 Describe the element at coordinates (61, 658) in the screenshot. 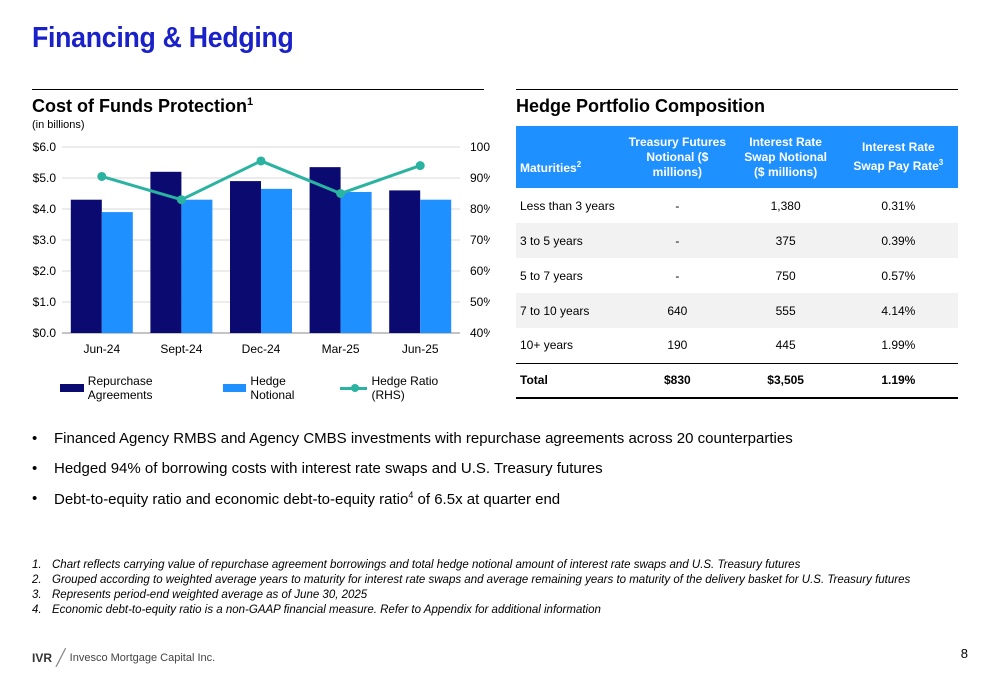

I see `logo-slash: ╱` at that location.